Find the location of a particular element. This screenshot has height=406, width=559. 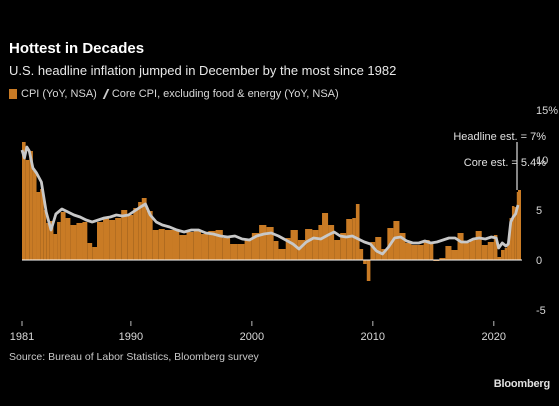

y-tick-label: 5 is located at coordinates (539, 211).